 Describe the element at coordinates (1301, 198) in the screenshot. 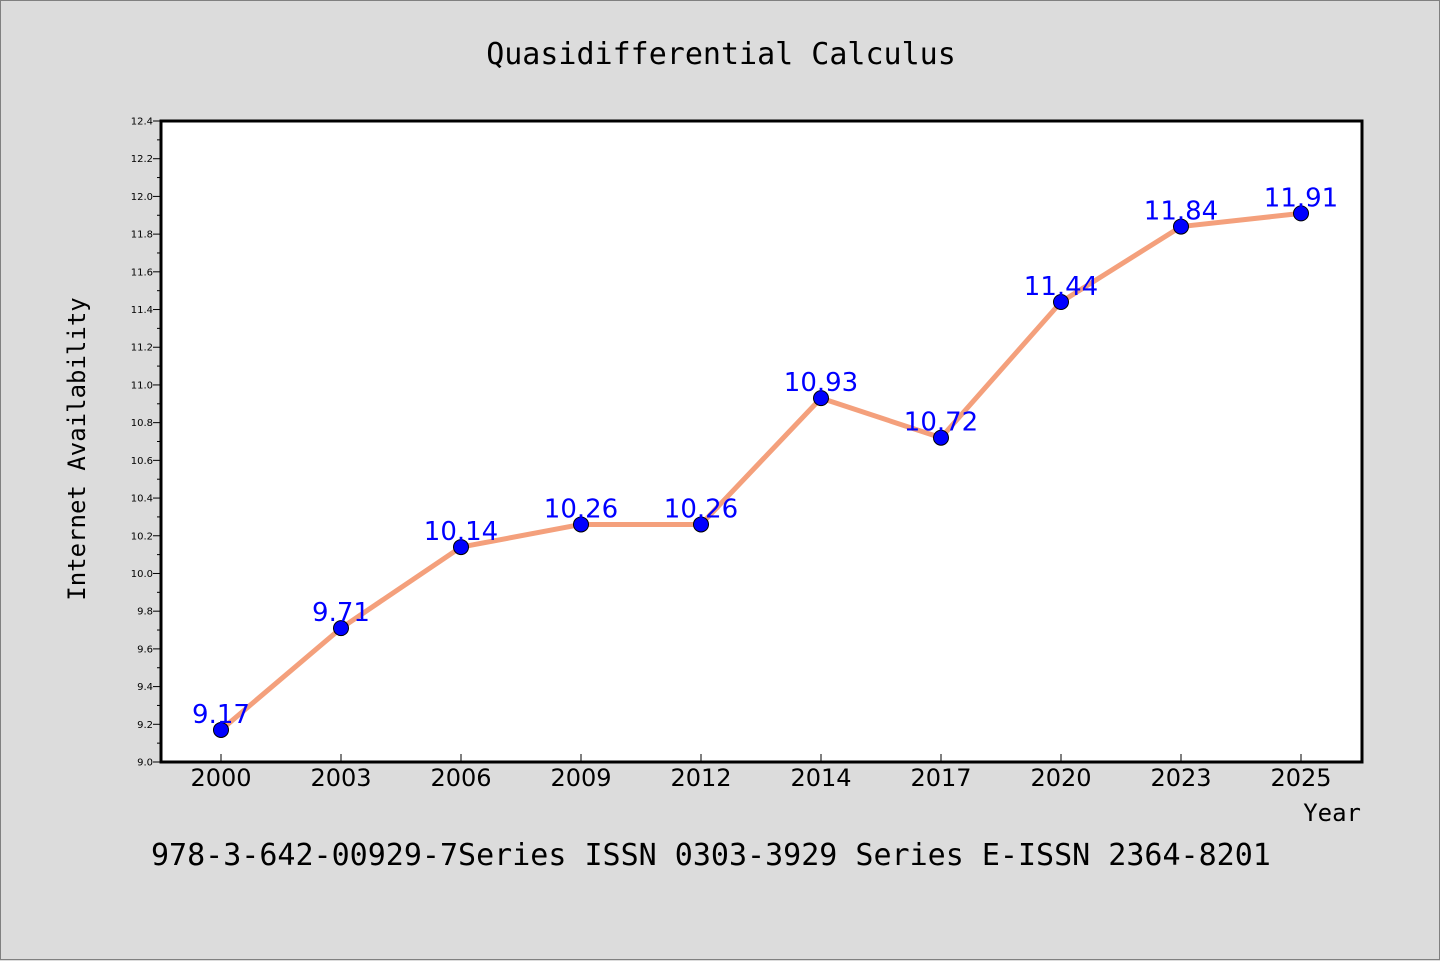

I see `data-label: 11.91` at that location.